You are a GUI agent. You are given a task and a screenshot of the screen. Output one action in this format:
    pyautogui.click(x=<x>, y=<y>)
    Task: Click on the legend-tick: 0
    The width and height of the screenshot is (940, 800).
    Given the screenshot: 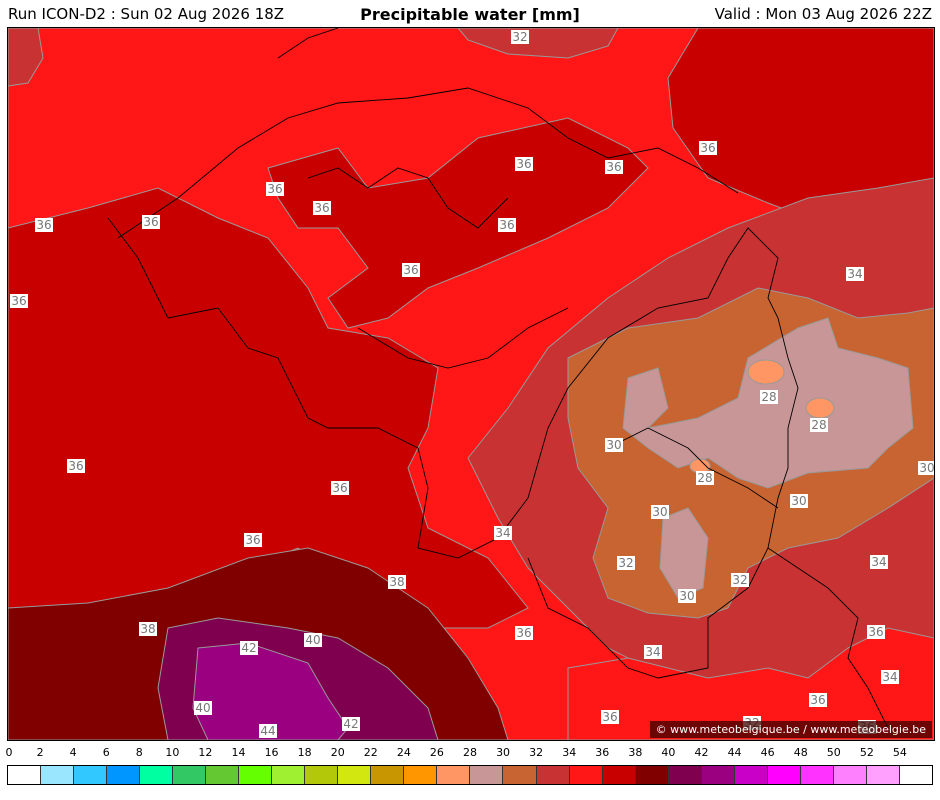 What is the action you would take?
    pyautogui.click(x=9, y=752)
    